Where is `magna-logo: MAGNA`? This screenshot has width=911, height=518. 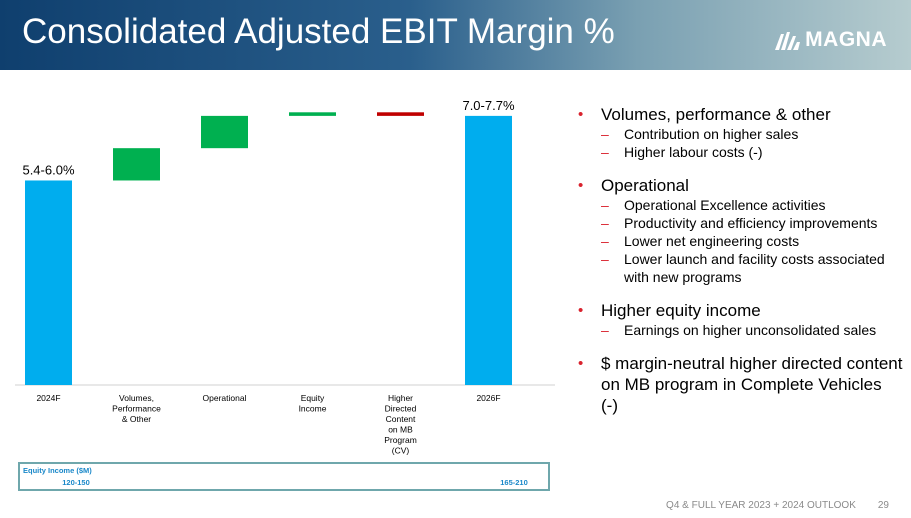 magna-logo: MAGNA is located at coordinates (831, 40).